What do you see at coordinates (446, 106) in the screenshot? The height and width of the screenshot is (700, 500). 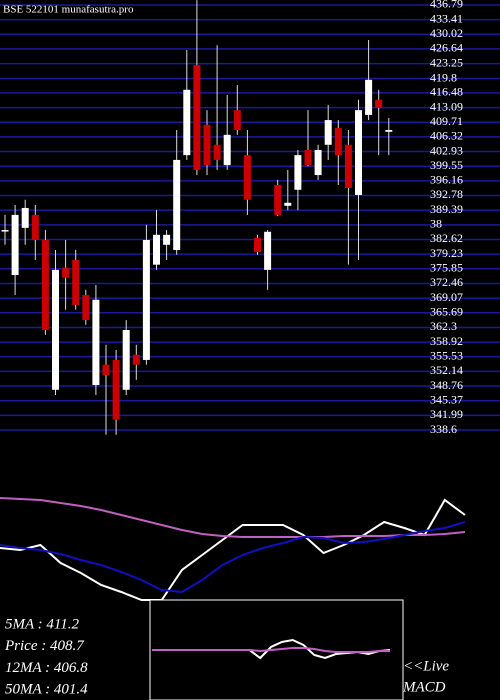 I see `y-tick-label: 413.09` at bounding box center [446, 106].